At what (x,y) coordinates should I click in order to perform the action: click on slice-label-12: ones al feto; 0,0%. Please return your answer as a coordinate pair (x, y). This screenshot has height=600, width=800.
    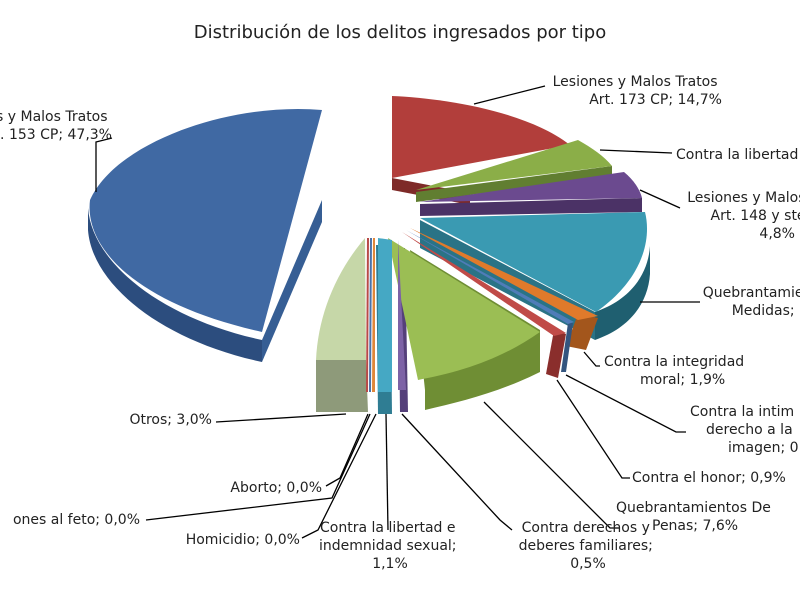
    Looking at the image, I should click on (76, 520).